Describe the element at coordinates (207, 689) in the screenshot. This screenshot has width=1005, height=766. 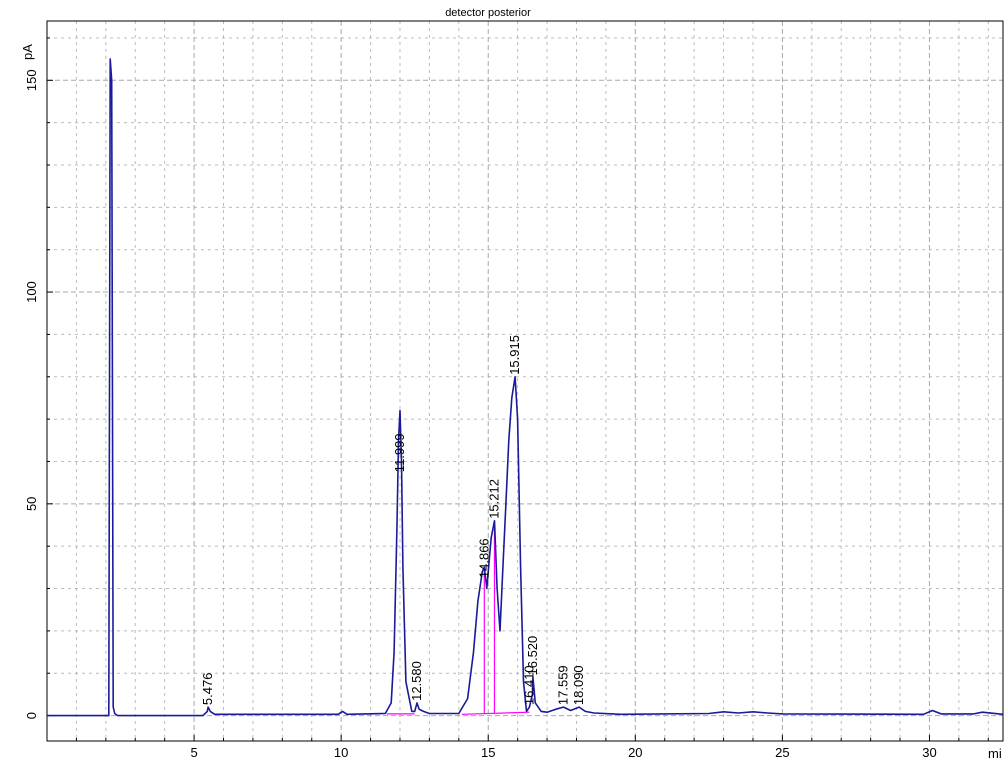
I see `peak-label: 5.476` at that location.